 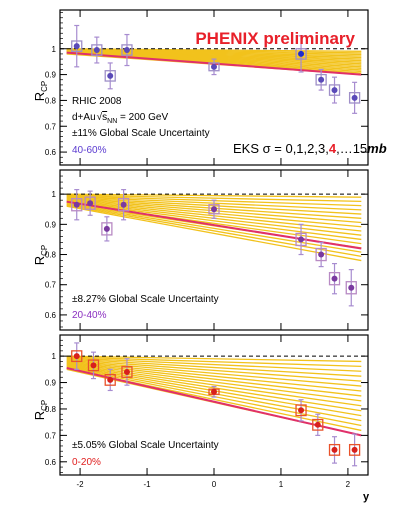 What do you see at coordinates (89, 315) in the screenshot?
I see `centrality-middle: 20-40%` at bounding box center [89, 315].